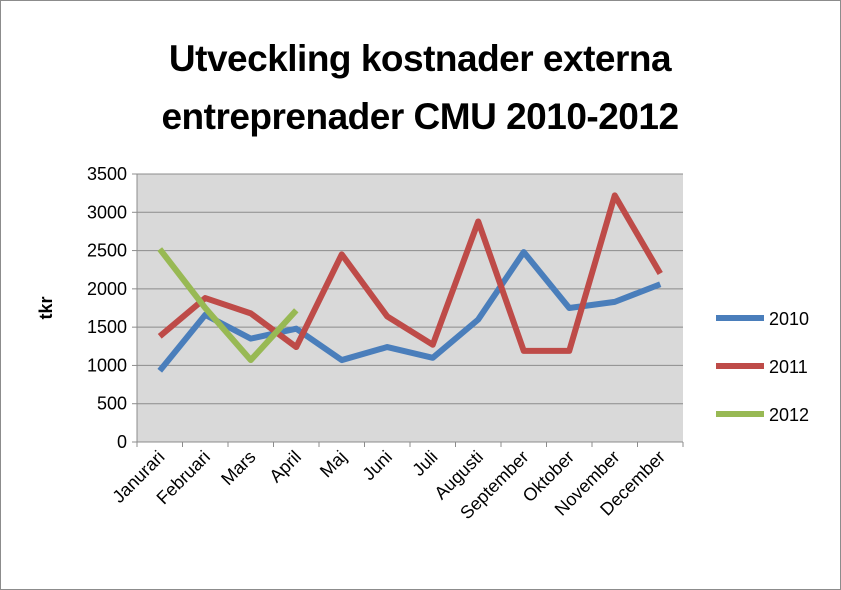  Describe the element at coordinates (789, 415) in the screenshot. I see `legend-label: 2012` at that location.